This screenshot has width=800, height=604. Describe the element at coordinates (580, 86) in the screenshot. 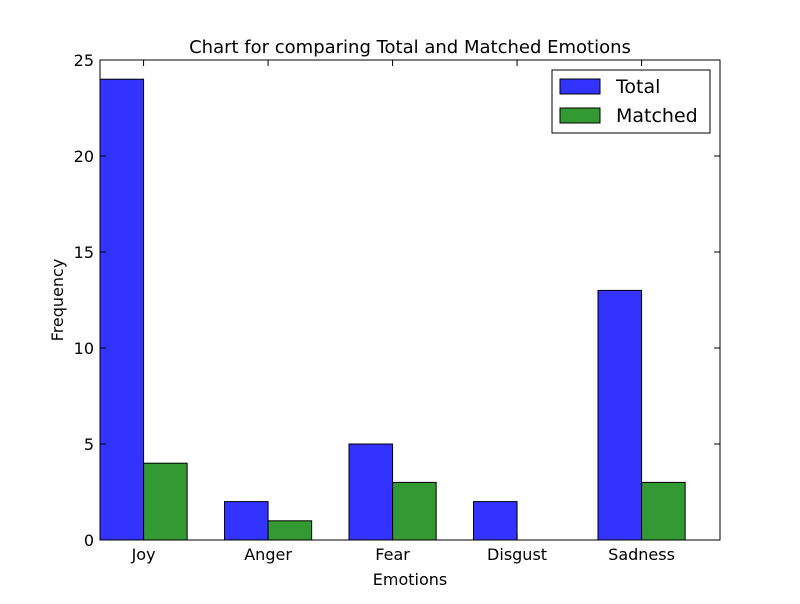

I see `legend-swatch-total` at that location.